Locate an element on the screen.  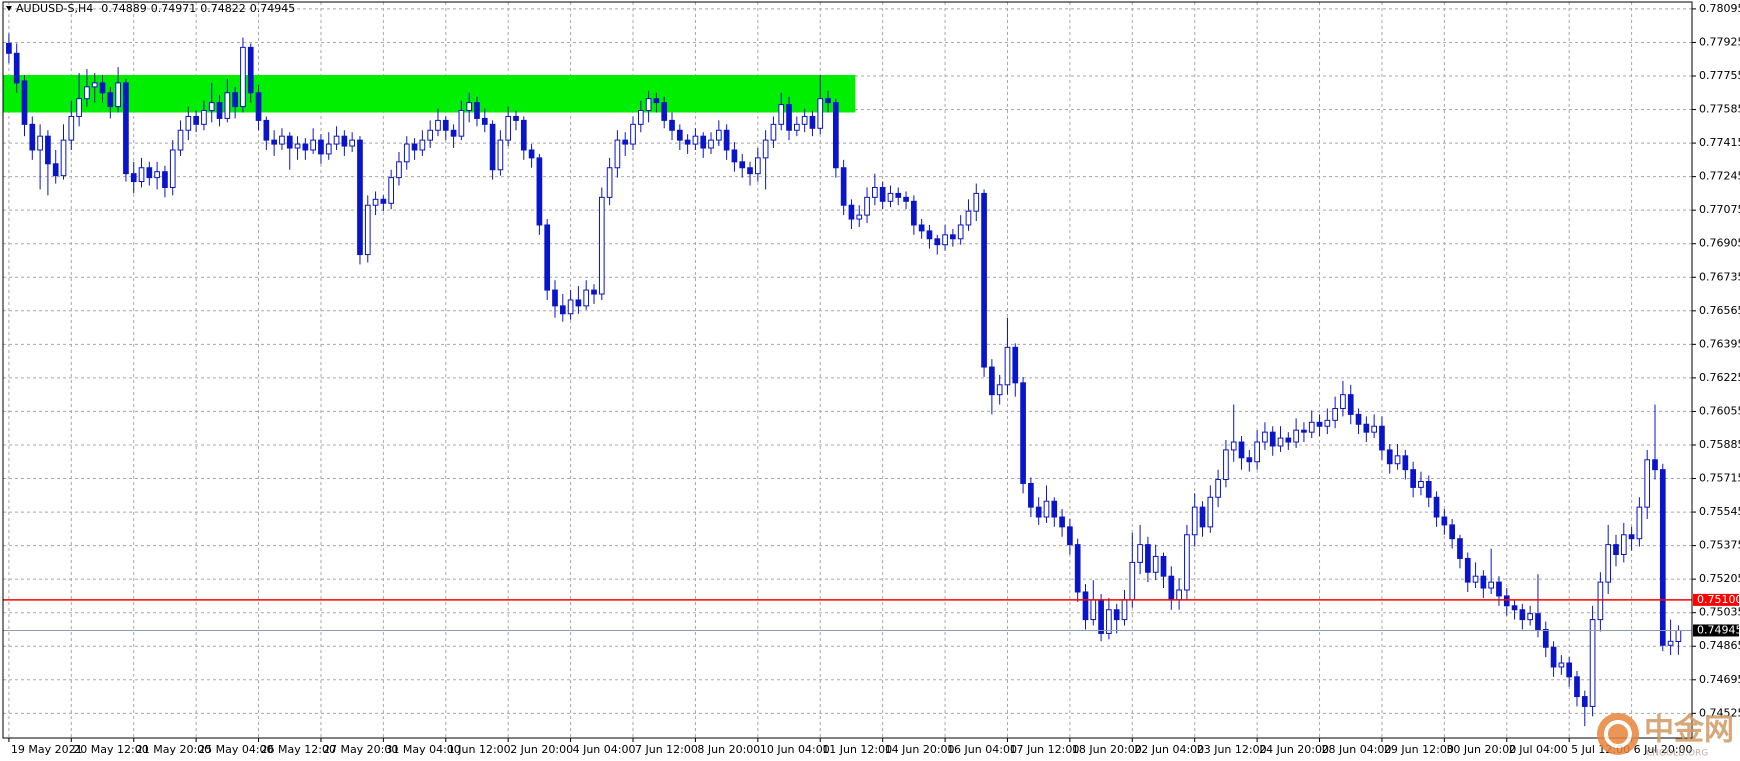
bid-label: 0.74945 is located at coordinates (1718, 629).